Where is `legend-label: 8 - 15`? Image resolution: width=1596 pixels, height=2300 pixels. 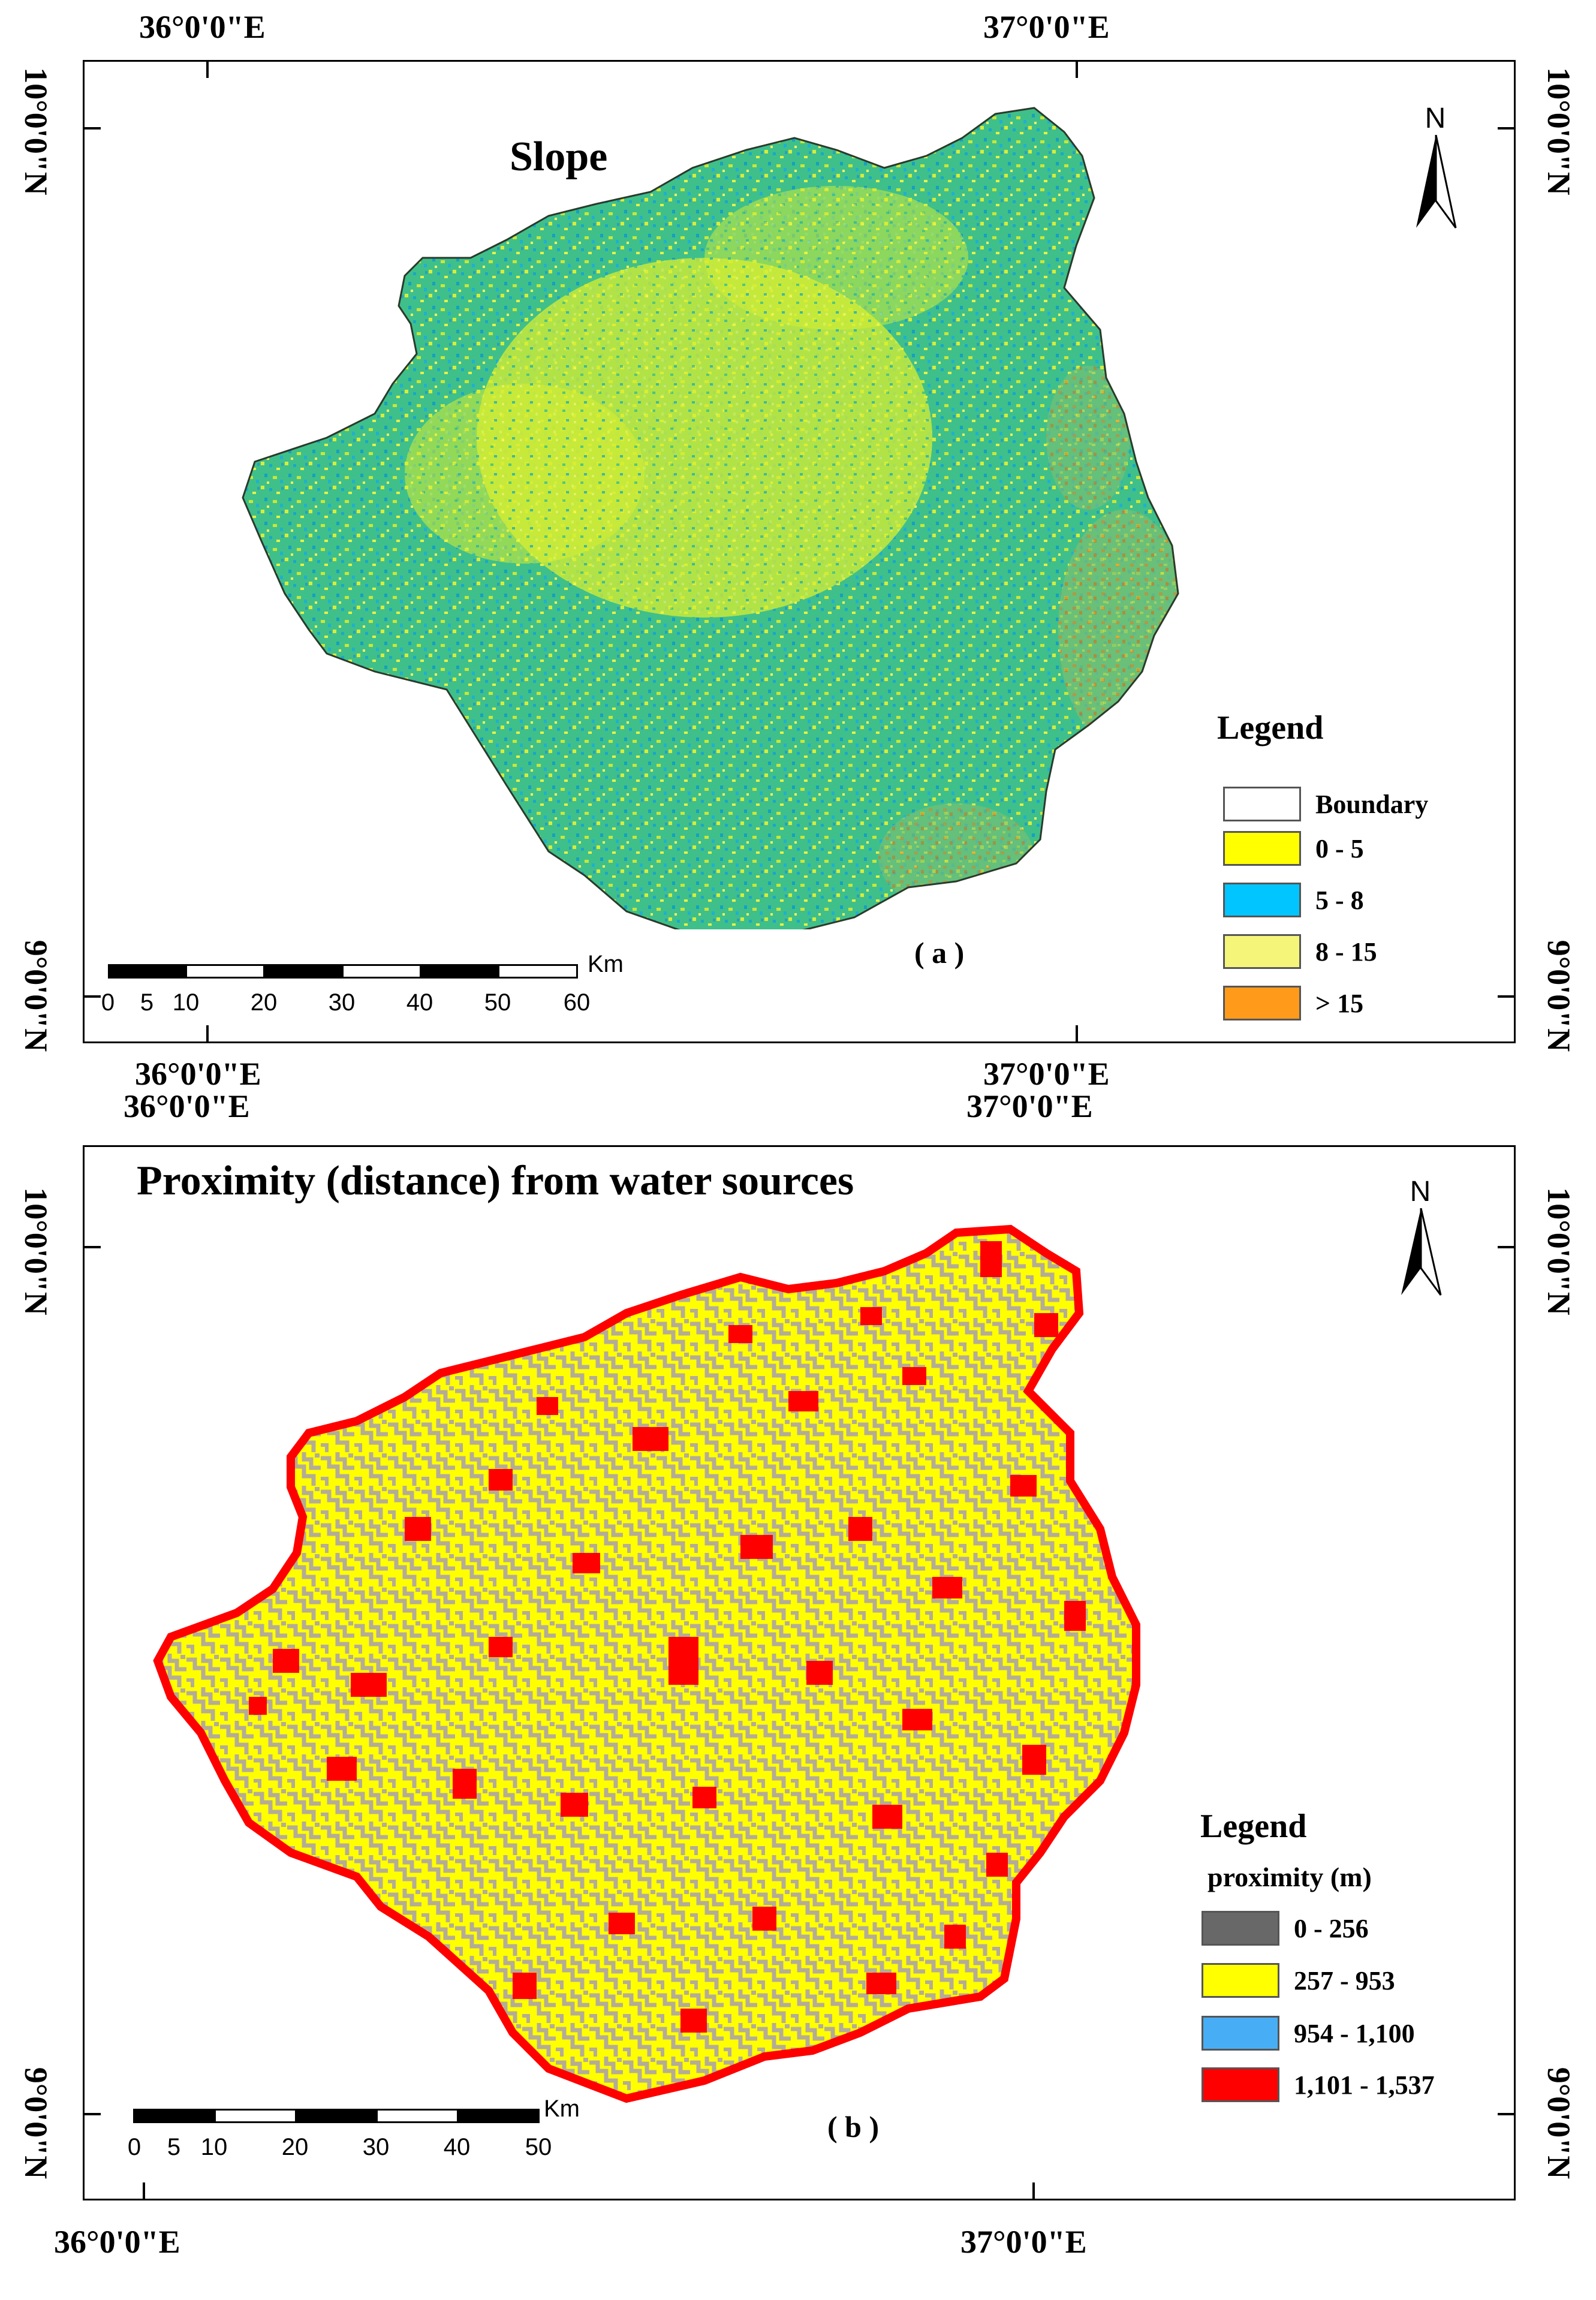
legend-label: 8 - 15 is located at coordinates (1346, 952).